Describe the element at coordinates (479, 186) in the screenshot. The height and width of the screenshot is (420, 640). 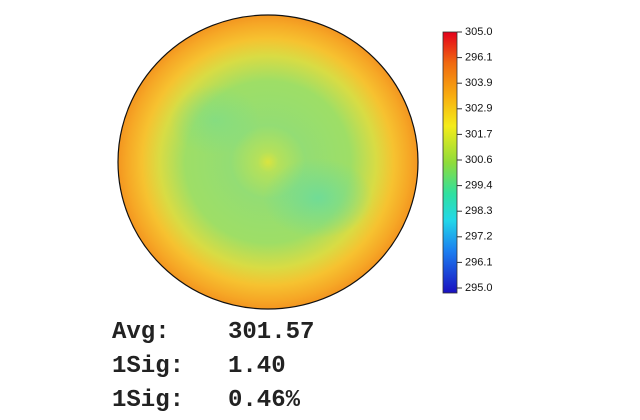
I see `colorbar-label: 299.4` at that location.